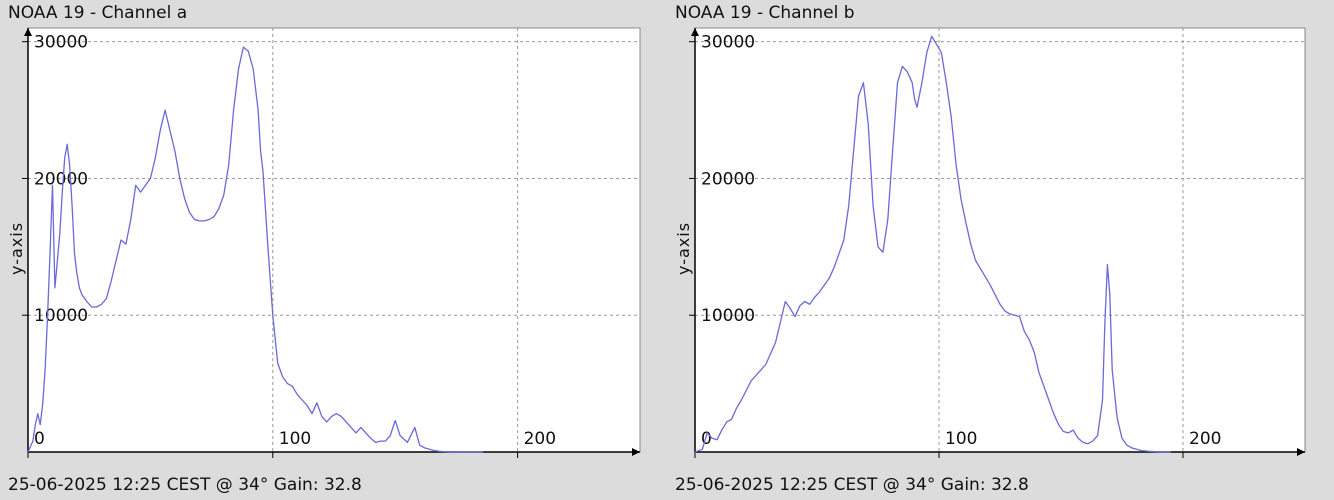 This screenshot has height=500, width=1334. What do you see at coordinates (98, 13) in the screenshot?
I see `chart-title: NOAA 19 - Channel a` at bounding box center [98, 13].